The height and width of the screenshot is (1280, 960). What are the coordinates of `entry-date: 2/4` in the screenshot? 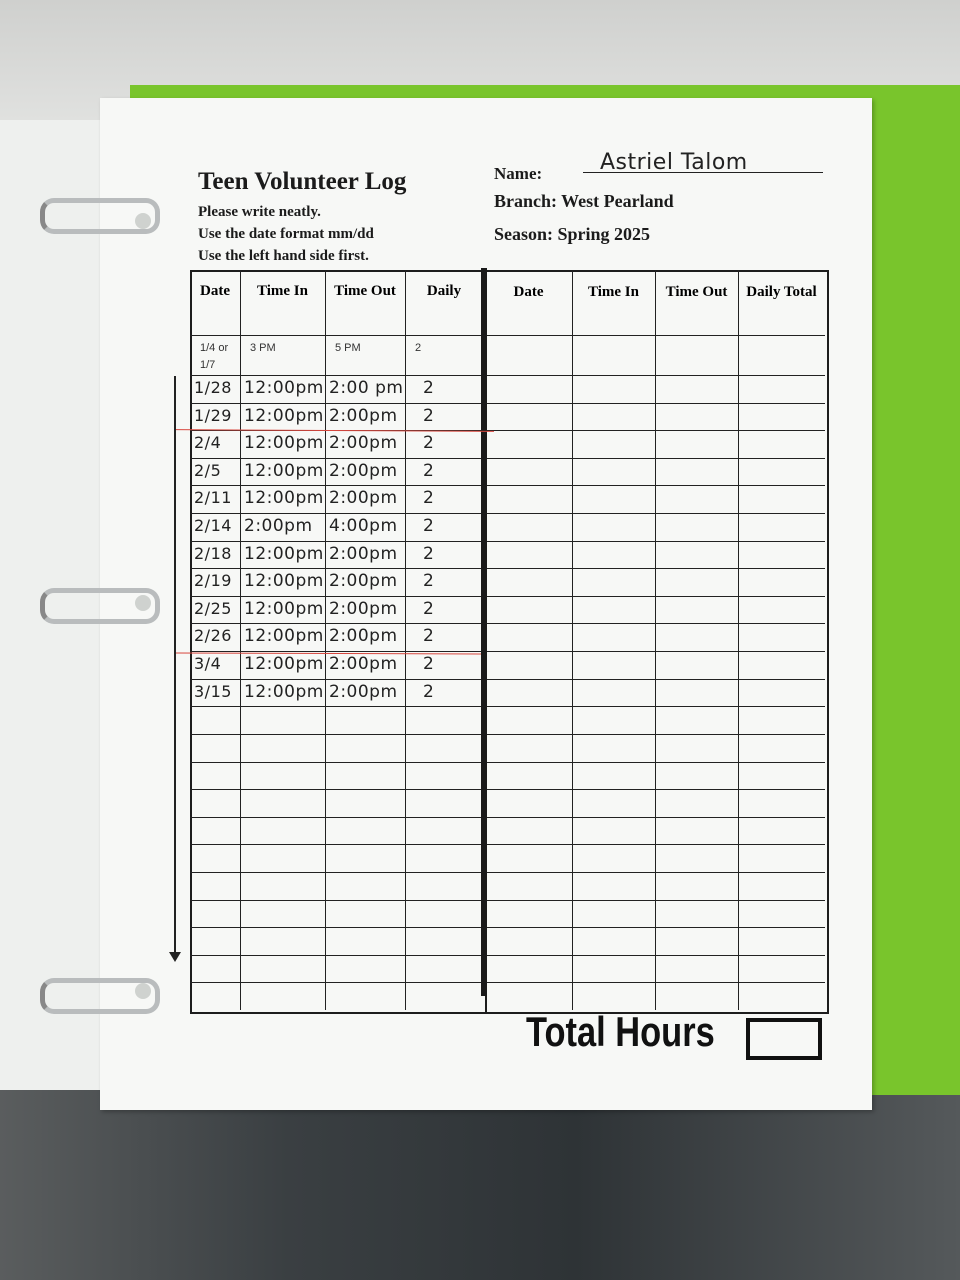 It's located at (208, 443).